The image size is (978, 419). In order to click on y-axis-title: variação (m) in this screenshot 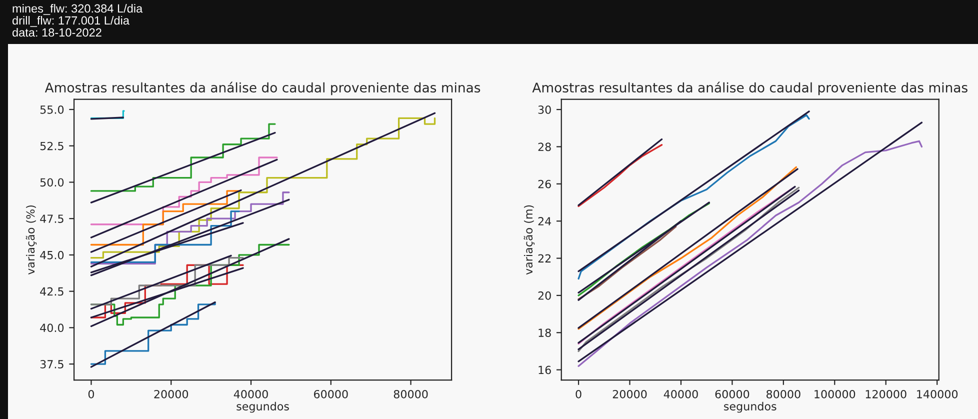, I will do `click(529, 240)`.